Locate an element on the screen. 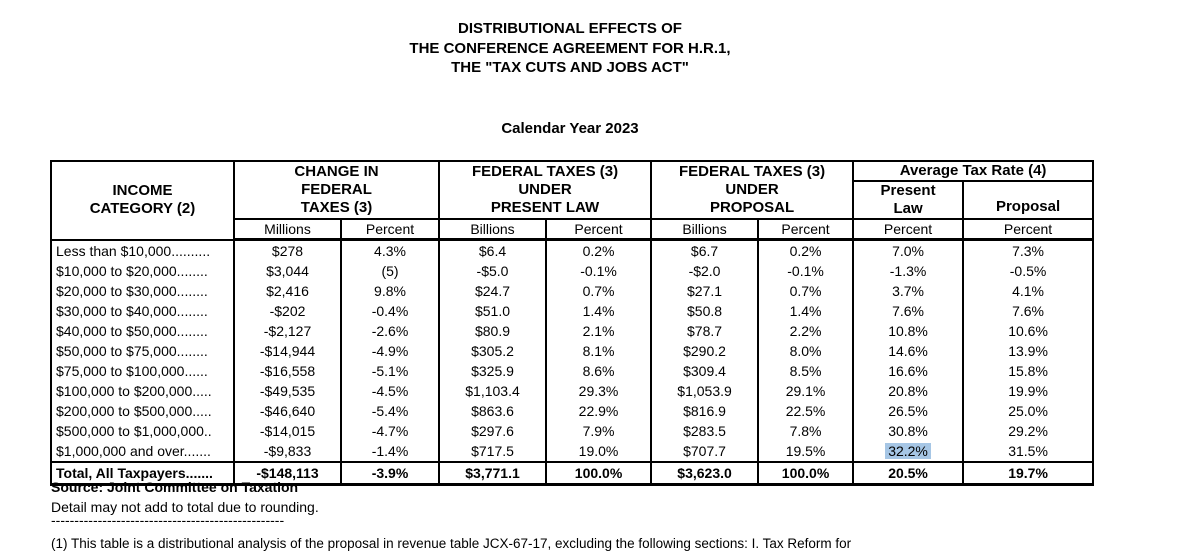 This screenshot has height=555, width=1200. cell-proposal-billions: -$2.0 is located at coordinates (705, 271).